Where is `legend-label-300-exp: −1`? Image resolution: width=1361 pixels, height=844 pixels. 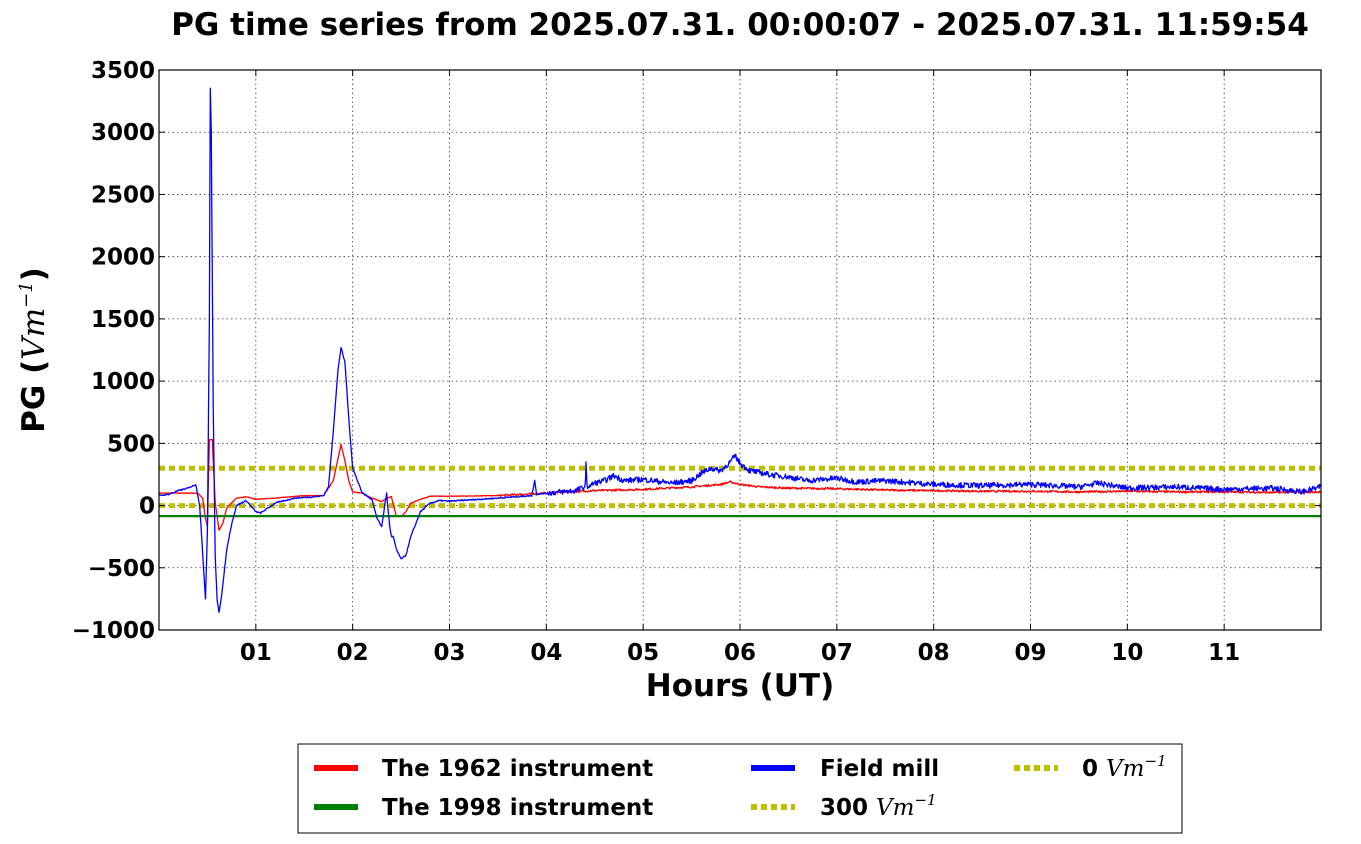 legend-label-300-exp: −1 is located at coordinates (925, 800).